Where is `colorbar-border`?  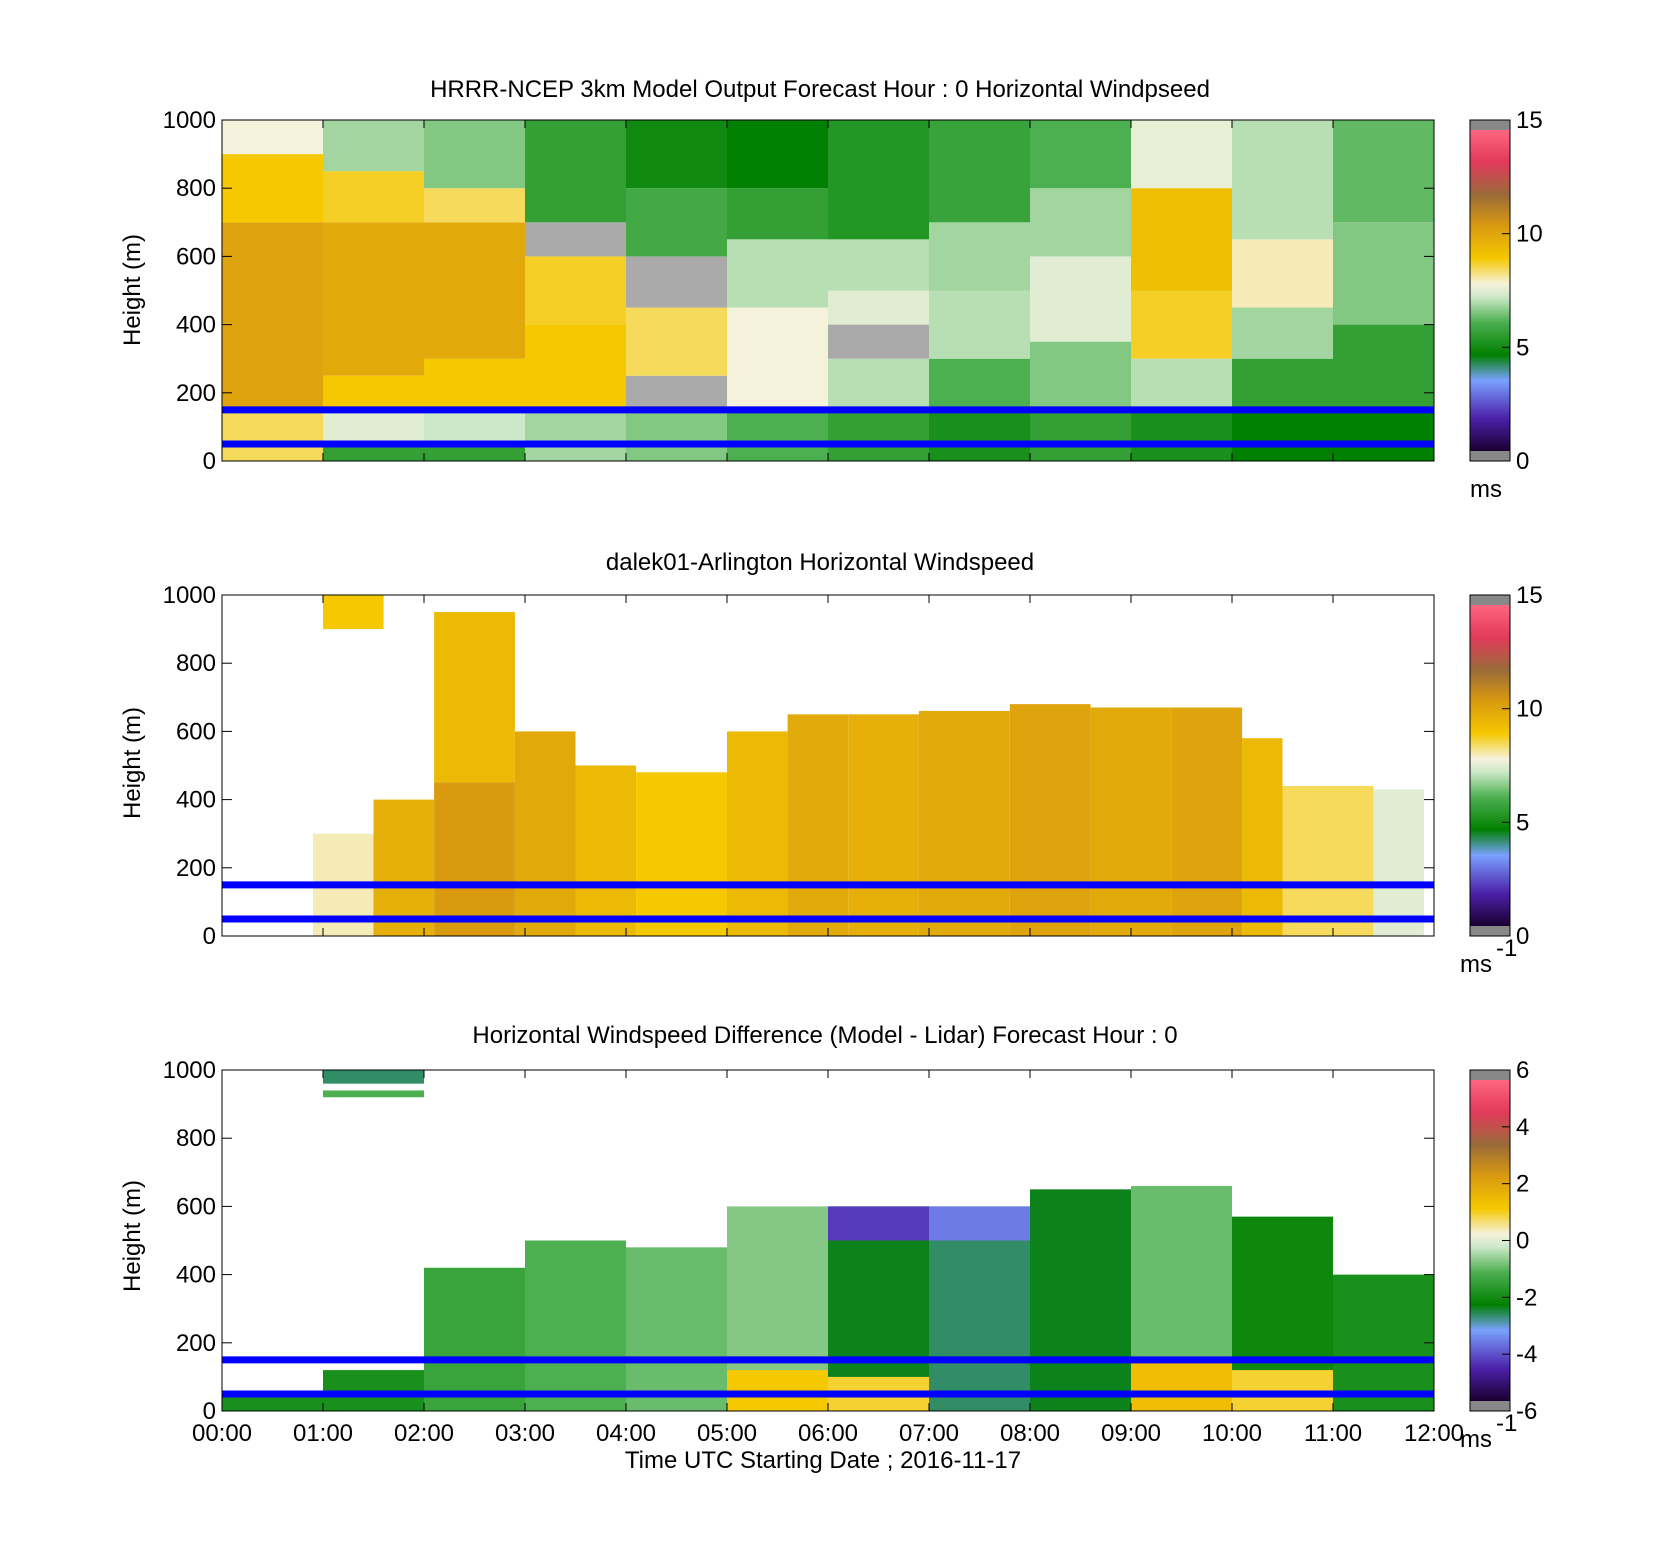 colorbar-border is located at coordinates (1490, 290).